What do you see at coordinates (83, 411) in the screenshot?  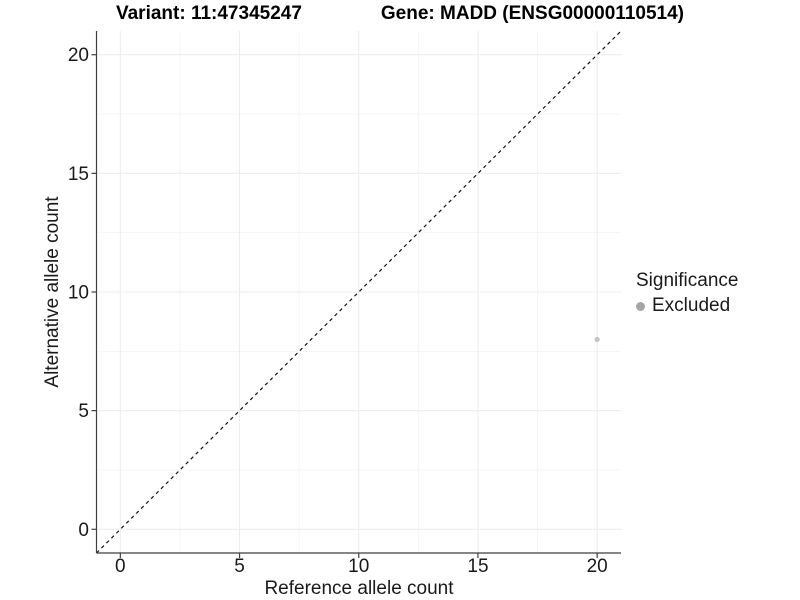 I see `y-tick-label: 5` at bounding box center [83, 411].